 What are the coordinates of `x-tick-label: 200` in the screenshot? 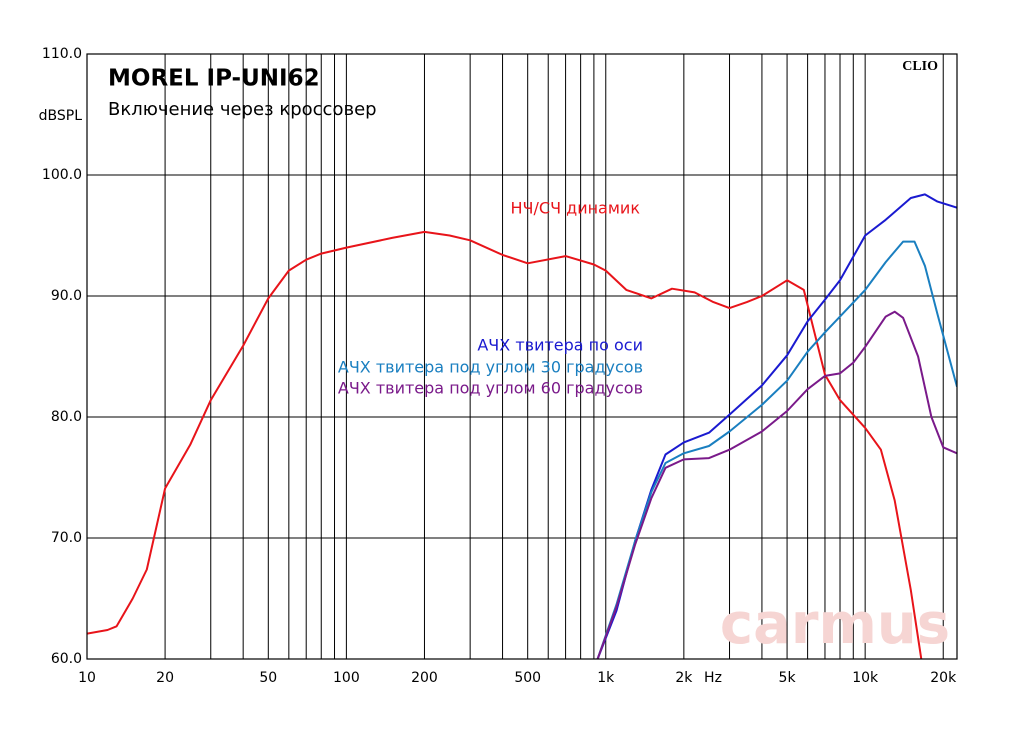 It's located at (424, 678).